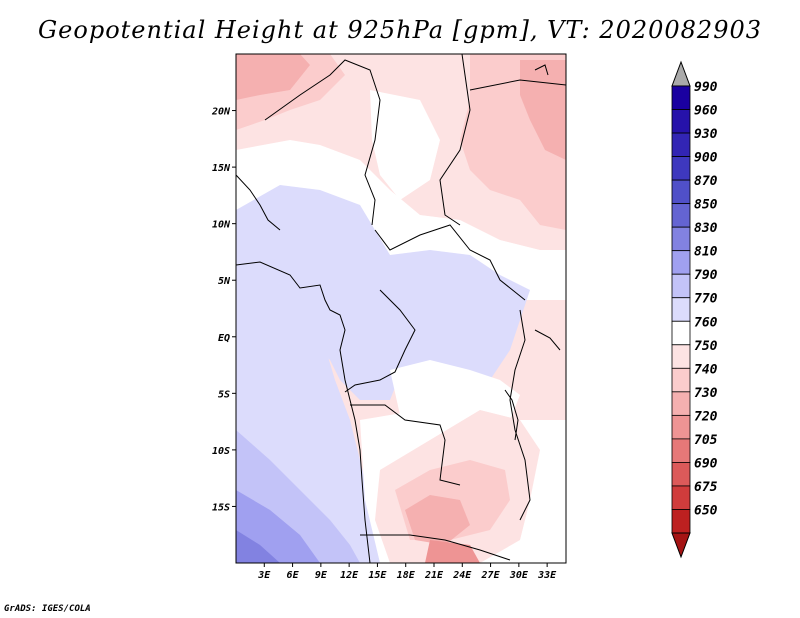 The height and width of the screenshot is (618, 800). What do you see at coordinates (706, 440) in the screenshot?
I see `colorbar-label: 705` at bounding box center [706, 440].